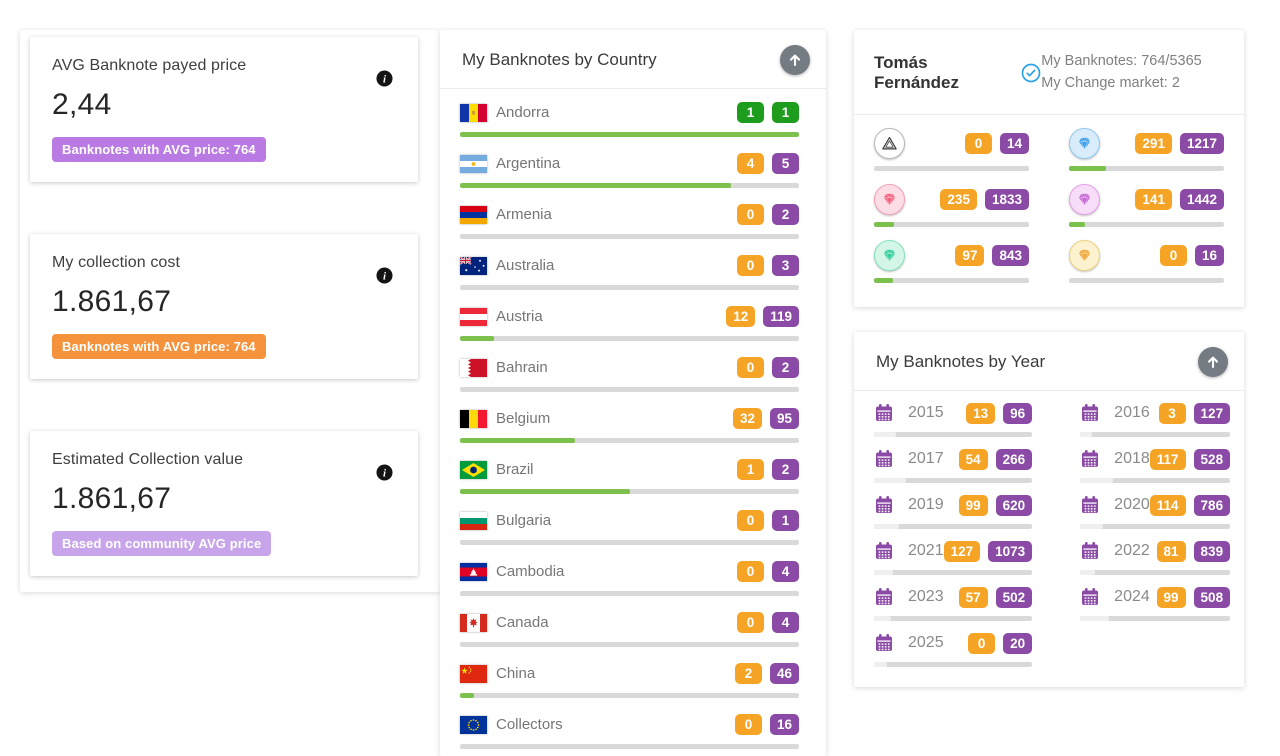 This screenshot has height=756, width=1280. Describe the element at coordinates (953, 603) in the screenshot. I see `year-row: 2023 57 502` at that location.